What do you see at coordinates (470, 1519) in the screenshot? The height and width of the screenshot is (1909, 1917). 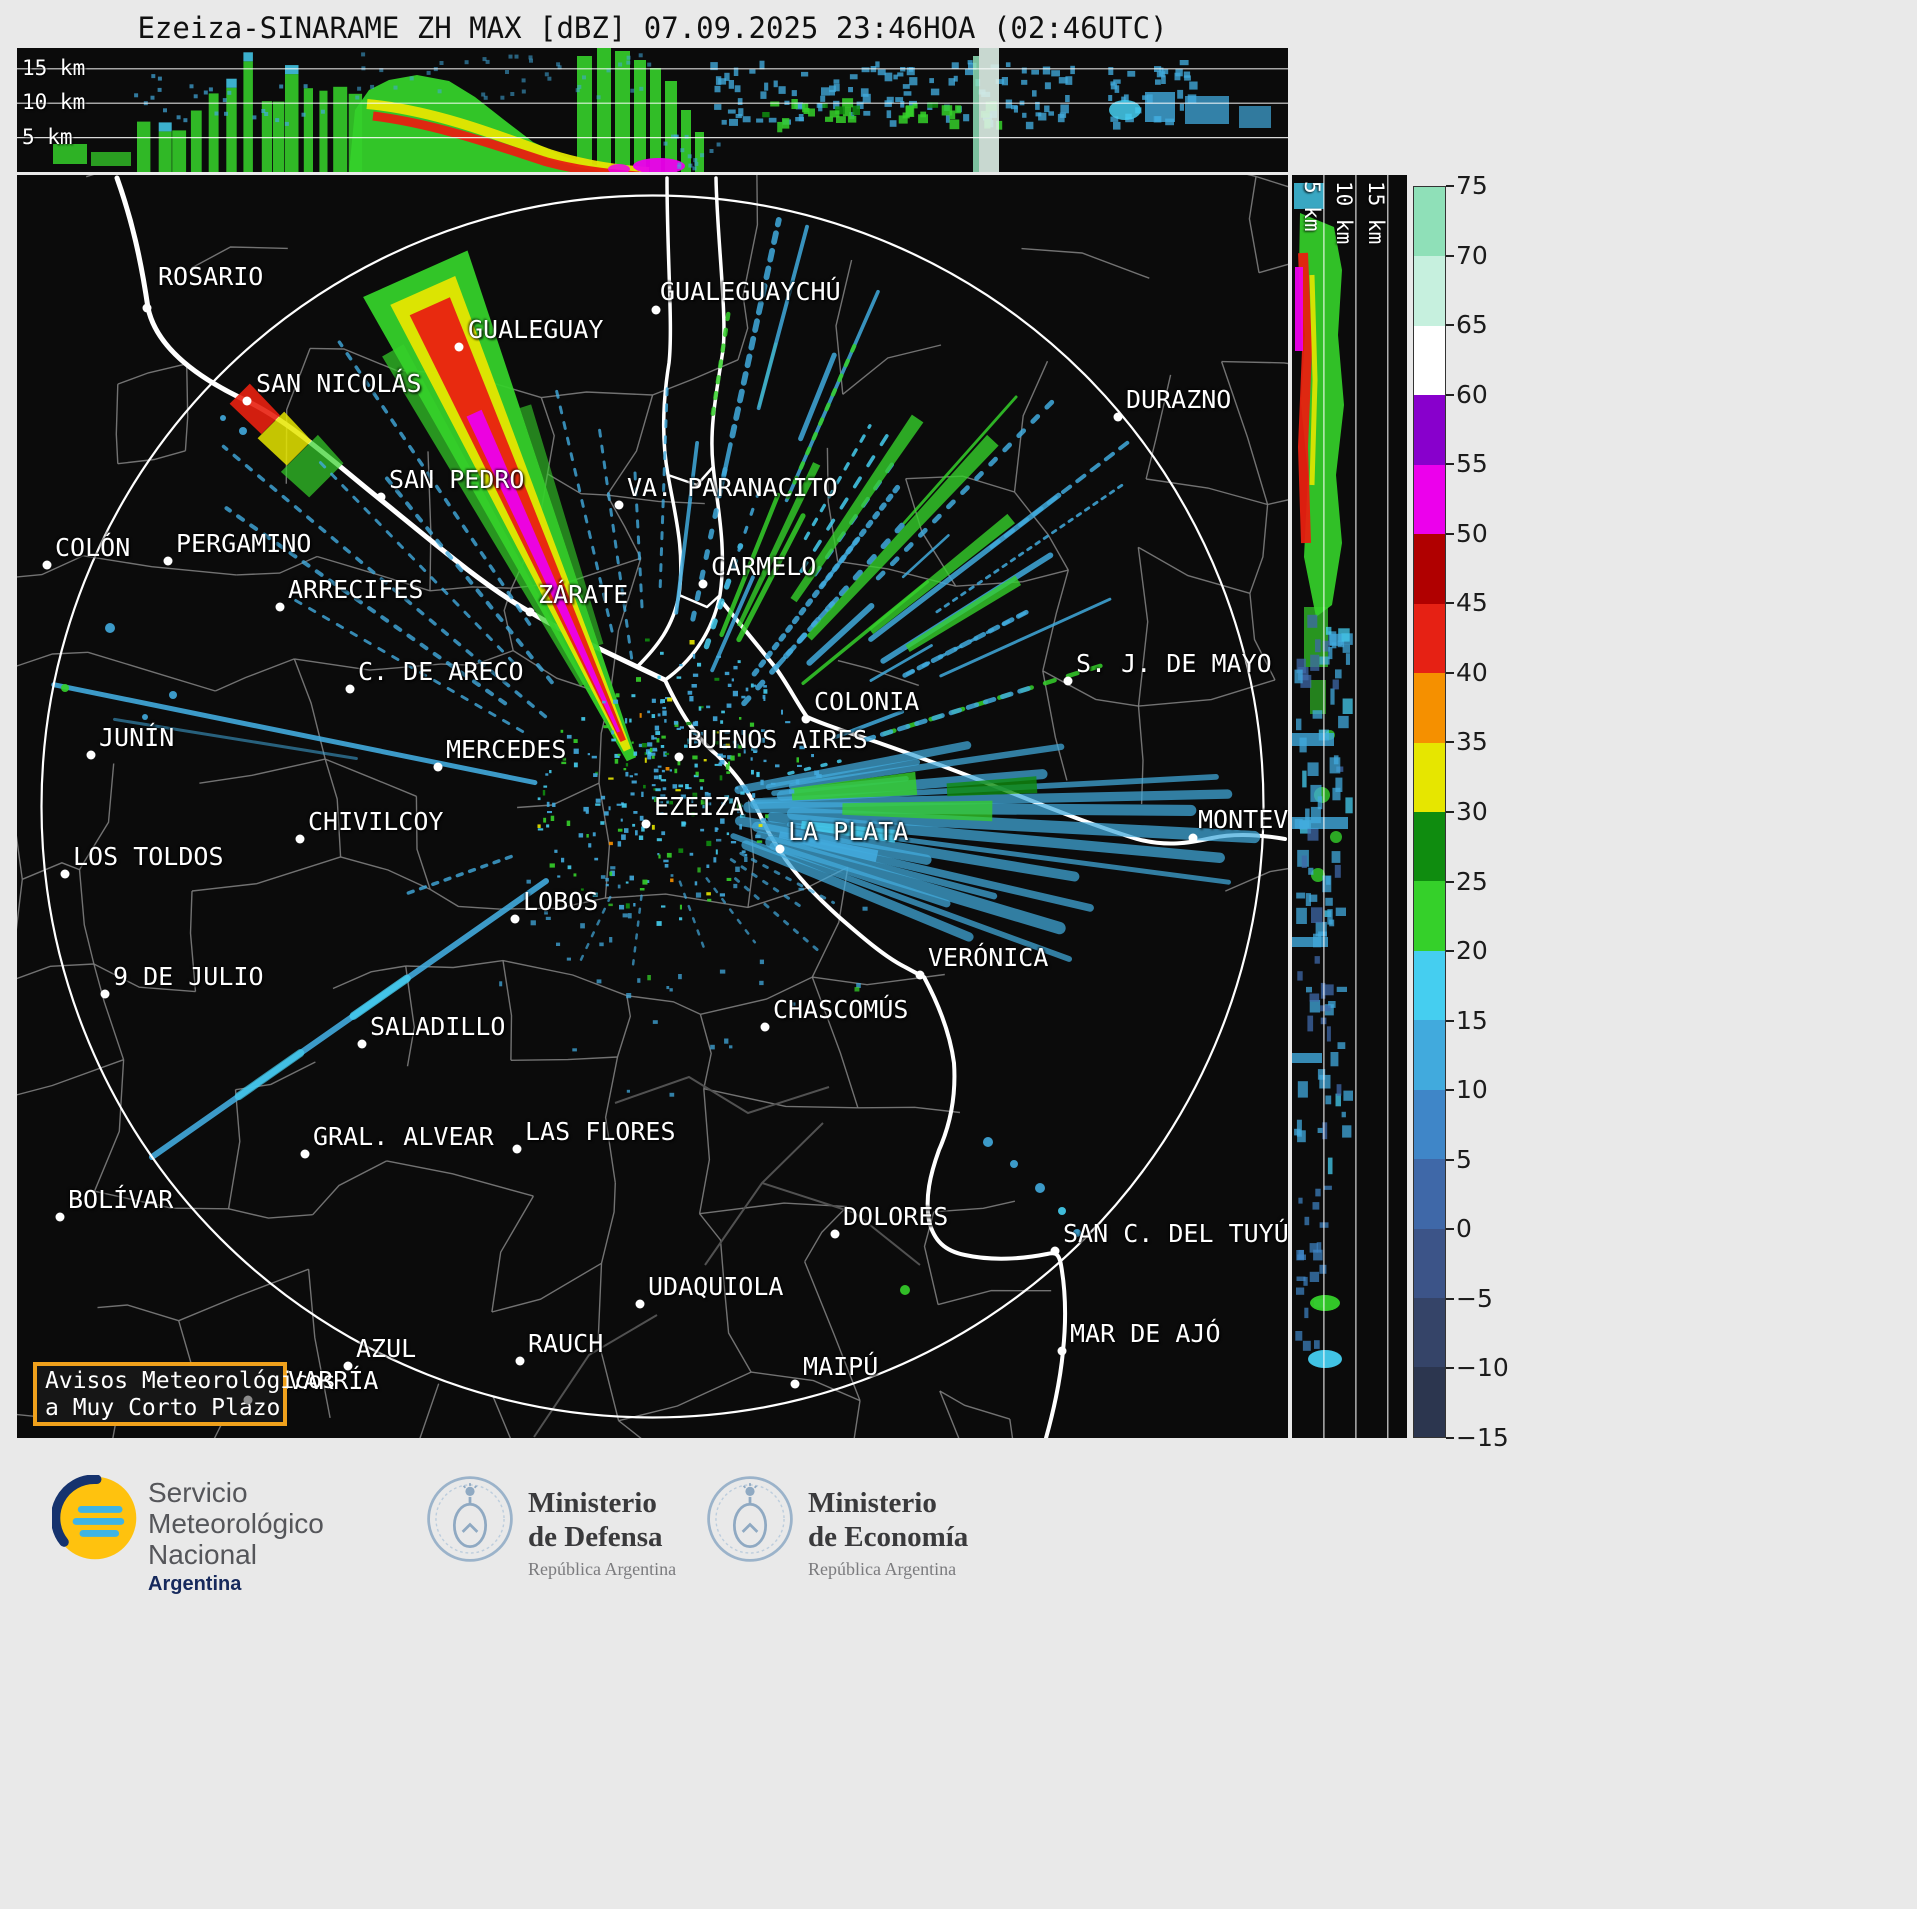 I see `defensa-seal-icon` at bounding box center [470, 1519].